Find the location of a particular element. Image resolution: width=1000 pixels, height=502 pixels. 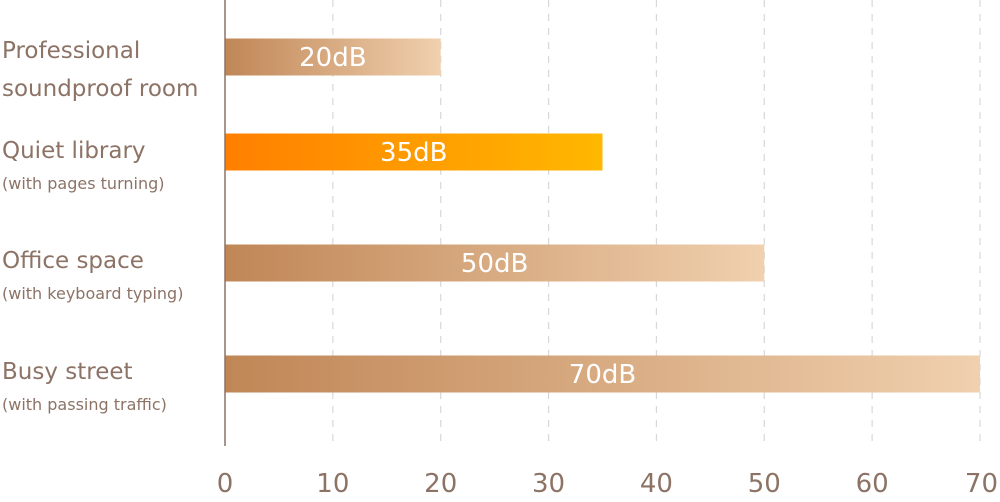

category-sublabel-4: (with passing traffic) is located at coordinates (84, 404).